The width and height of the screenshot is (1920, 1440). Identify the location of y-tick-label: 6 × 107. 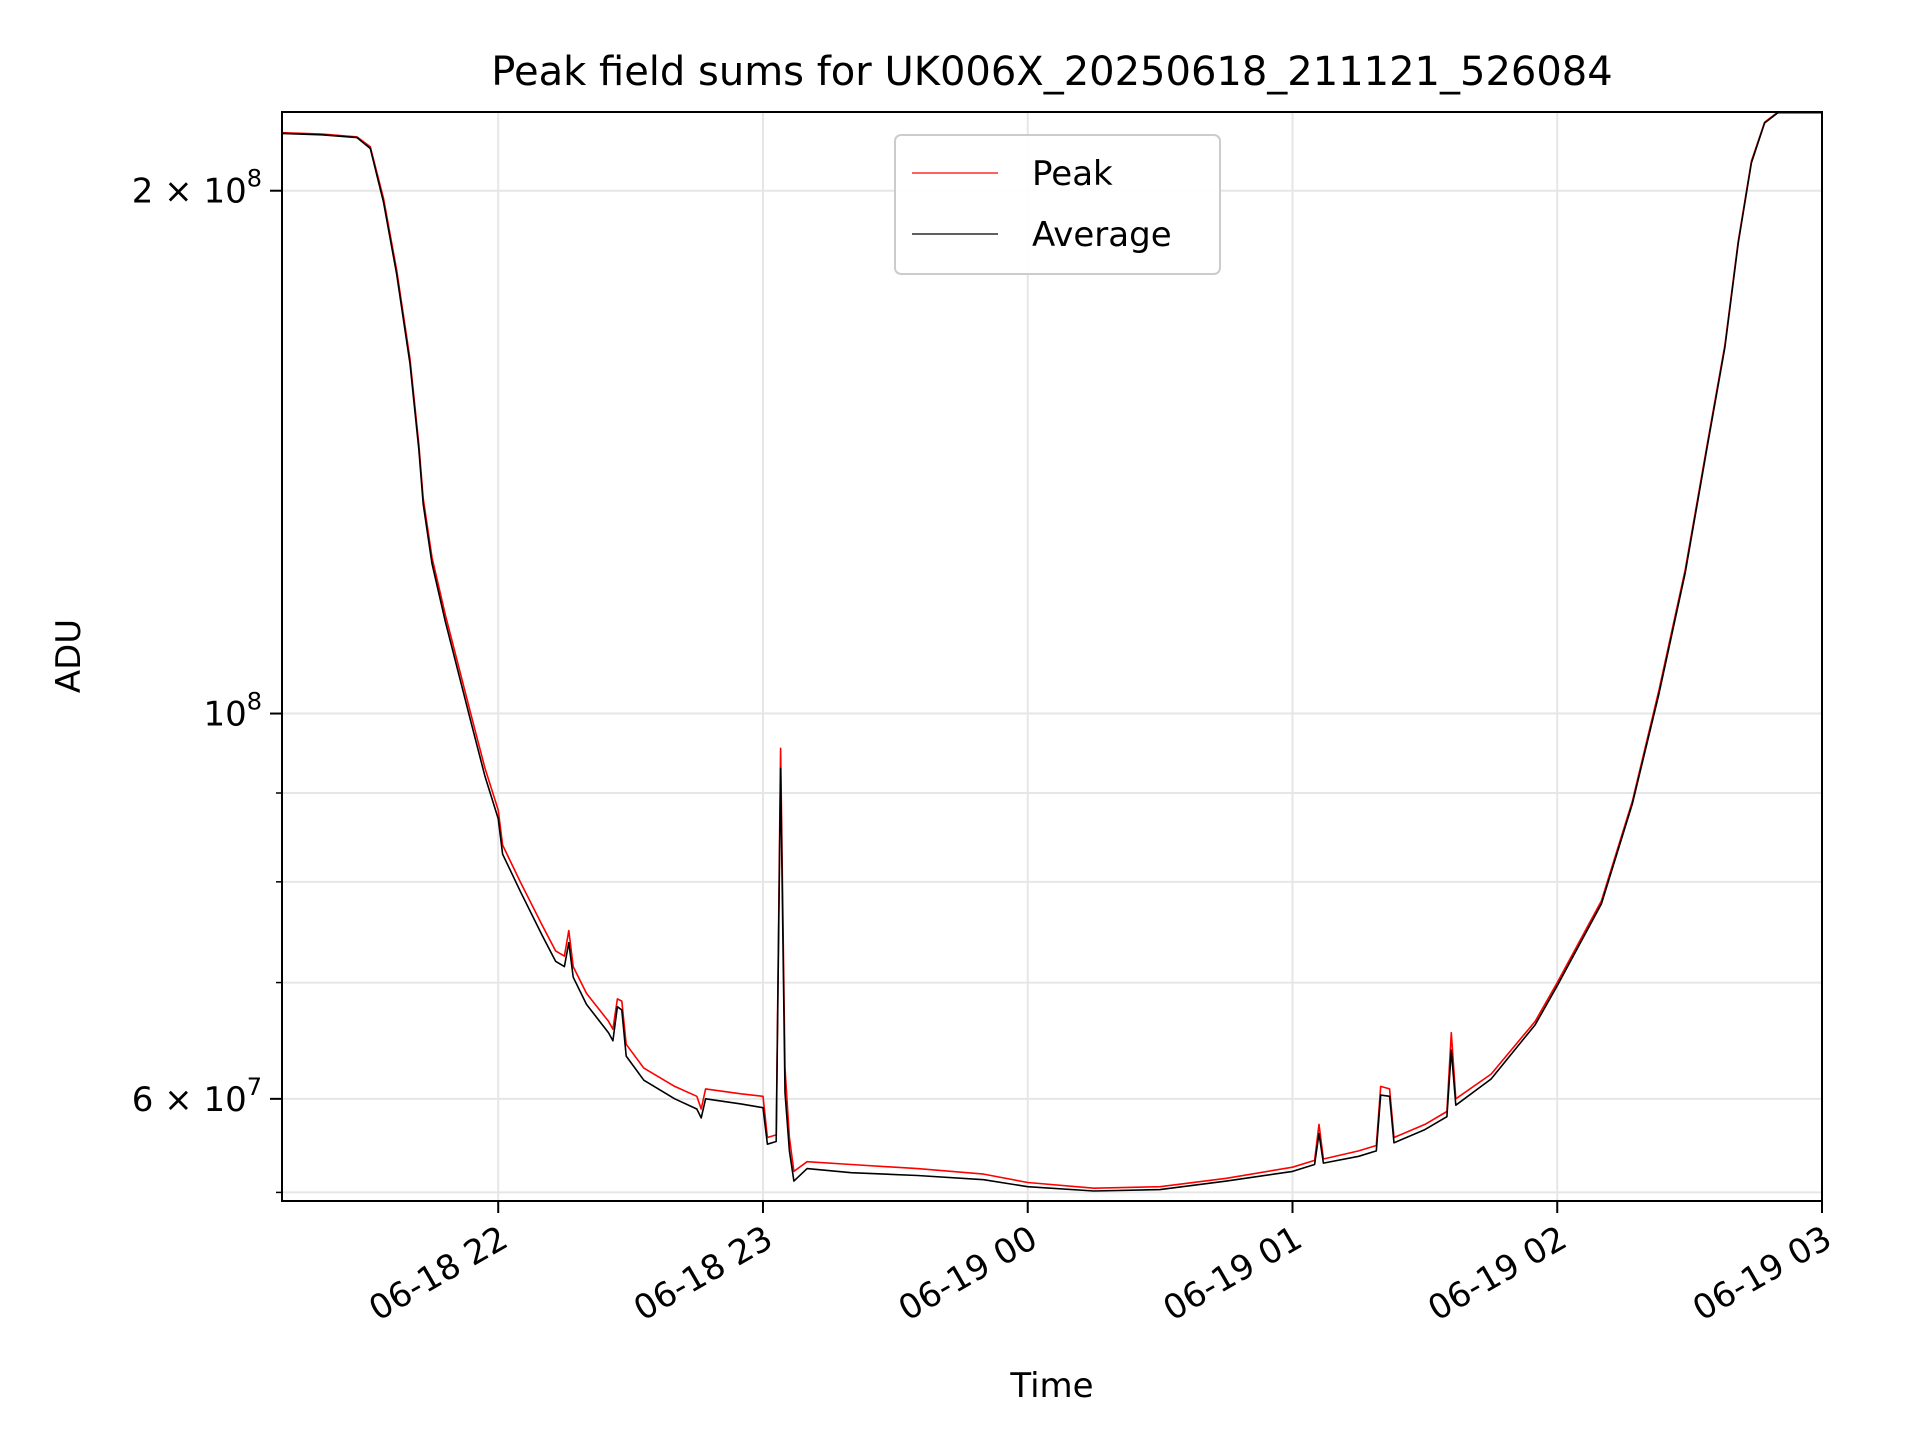
(197, 1096).